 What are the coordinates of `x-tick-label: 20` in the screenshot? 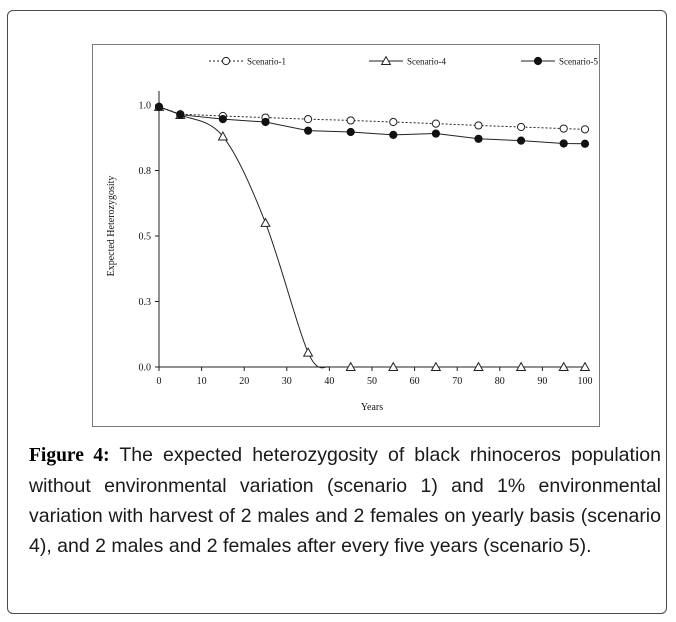 It's located at (244, 381).